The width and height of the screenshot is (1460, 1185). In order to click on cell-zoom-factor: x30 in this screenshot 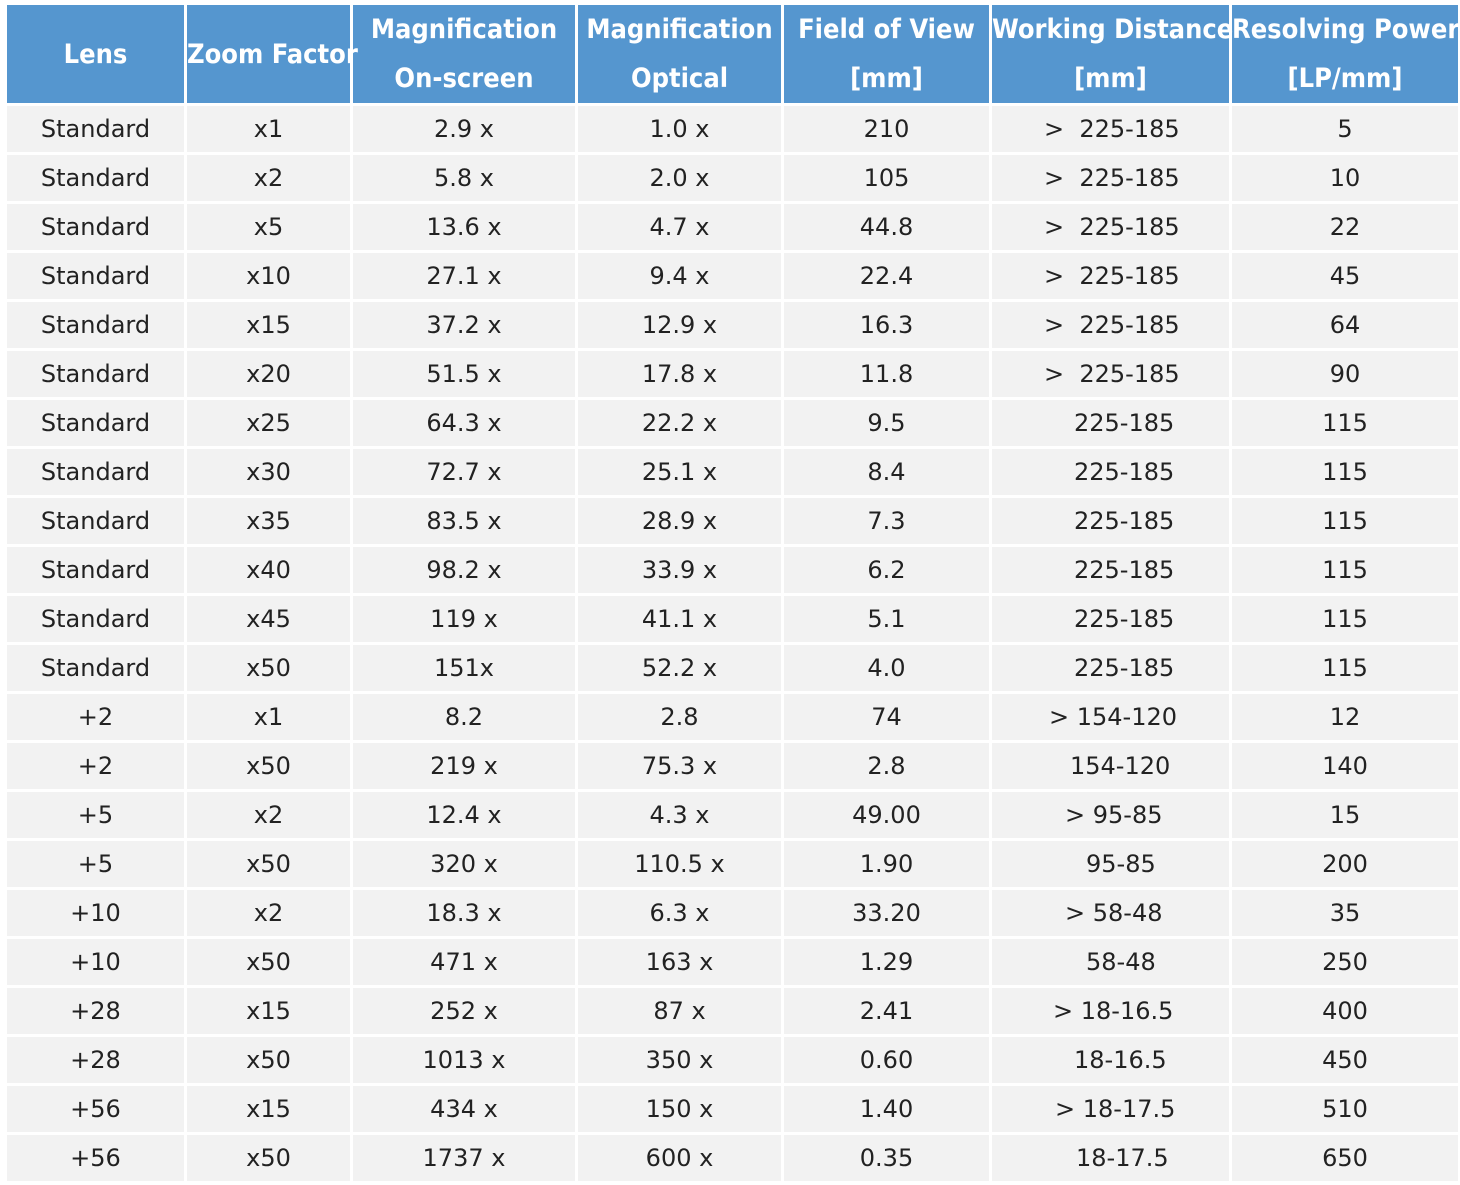, I will do `click(268, 472)`.